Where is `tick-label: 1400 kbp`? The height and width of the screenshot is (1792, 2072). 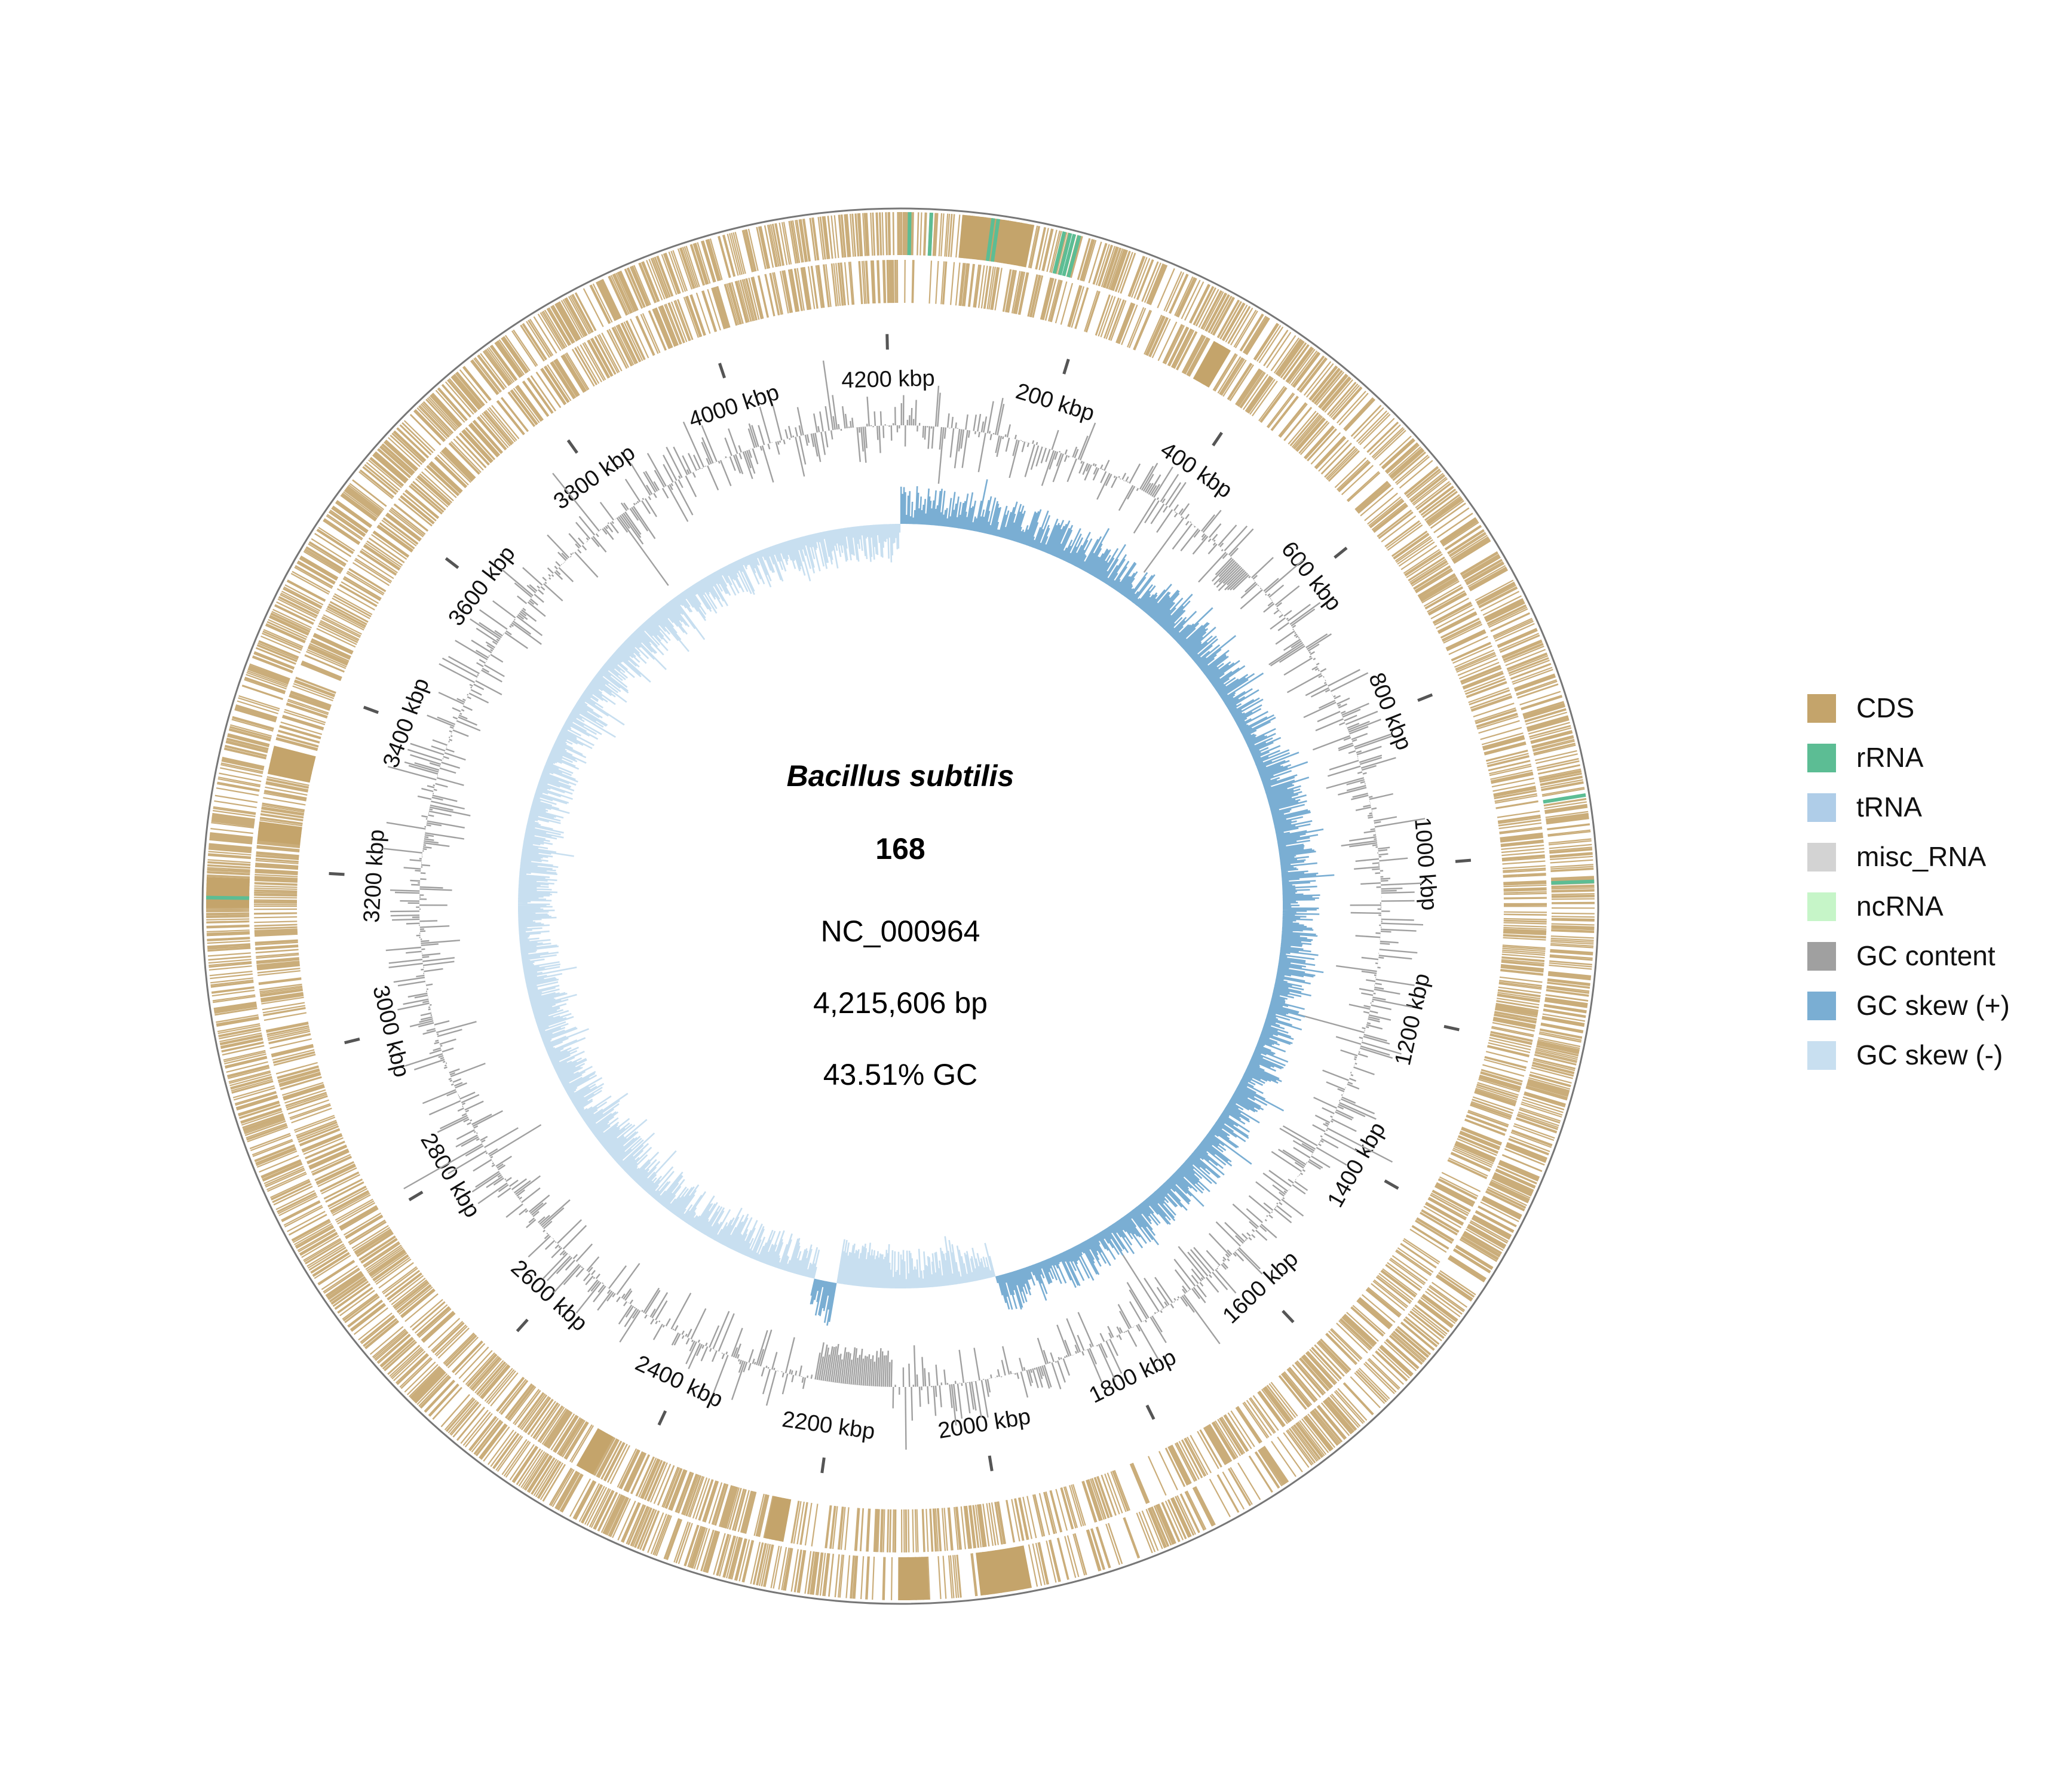 tick-label: 1400 kbp is located at coordinates (1357, 1165).